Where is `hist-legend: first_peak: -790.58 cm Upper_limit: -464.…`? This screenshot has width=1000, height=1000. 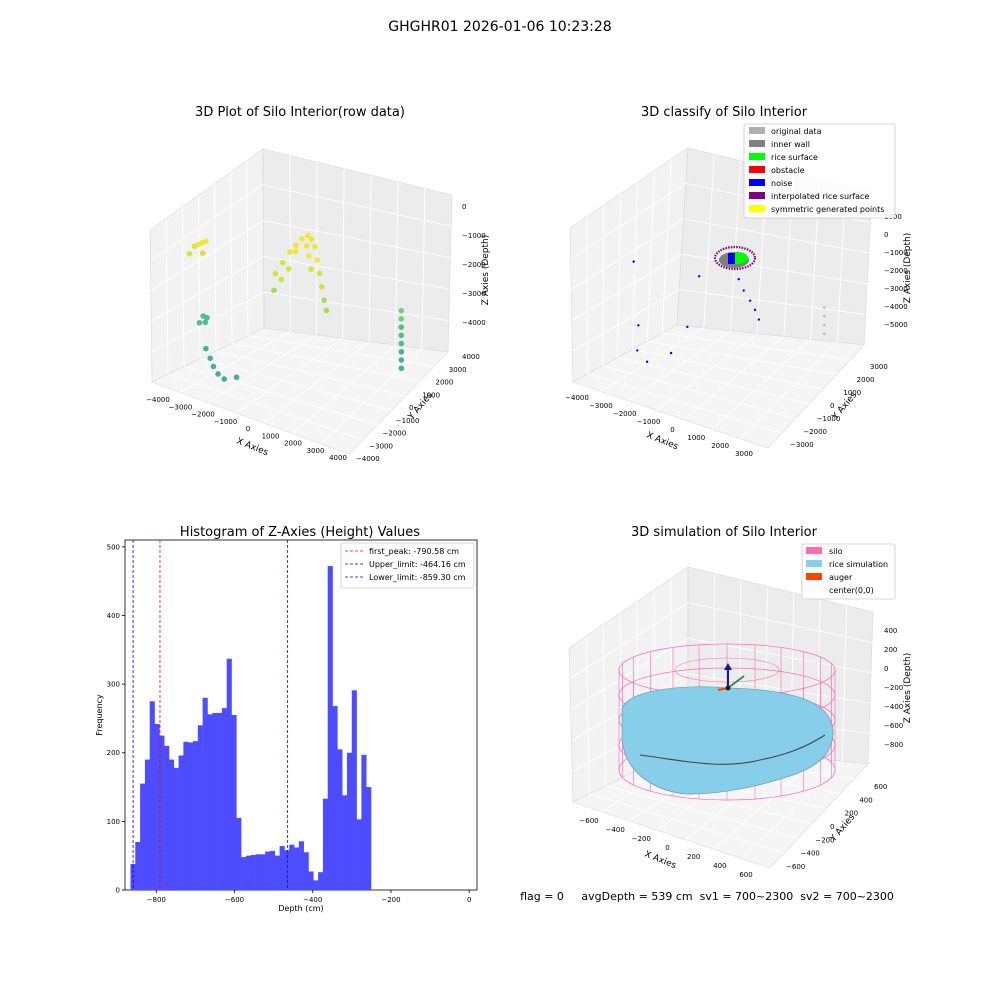
hist-legend: first_peak: -790.58 cm Upper_limit: -464.… is located at coordinates (407, 565).